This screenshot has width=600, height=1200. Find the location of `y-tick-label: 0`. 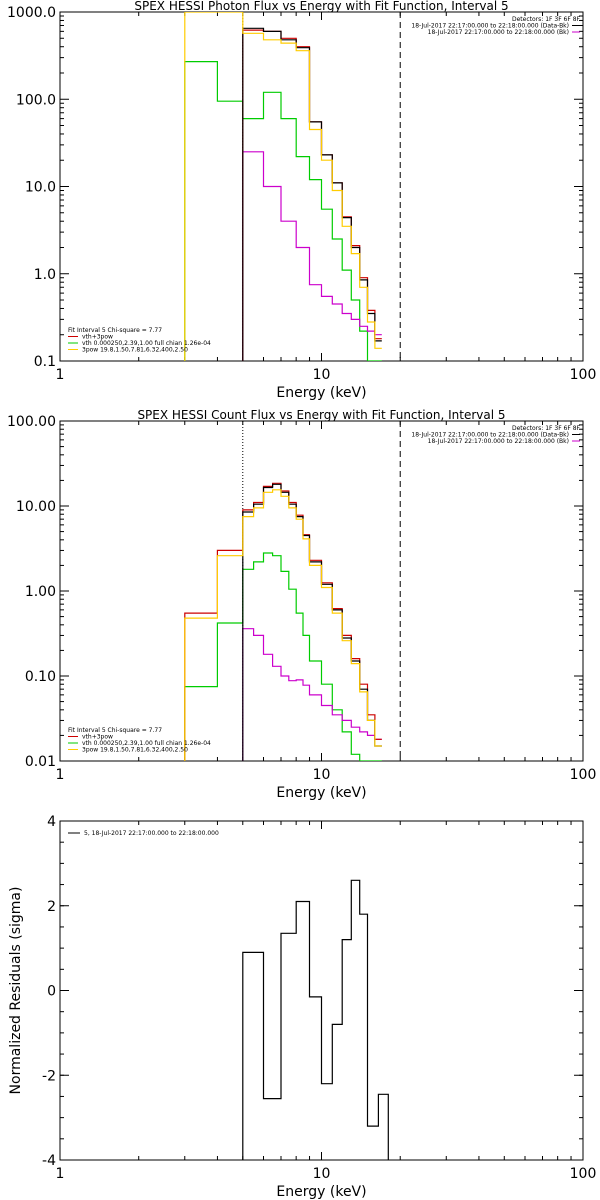

y-tick-label: 0 is located at coordinates (51, 992).